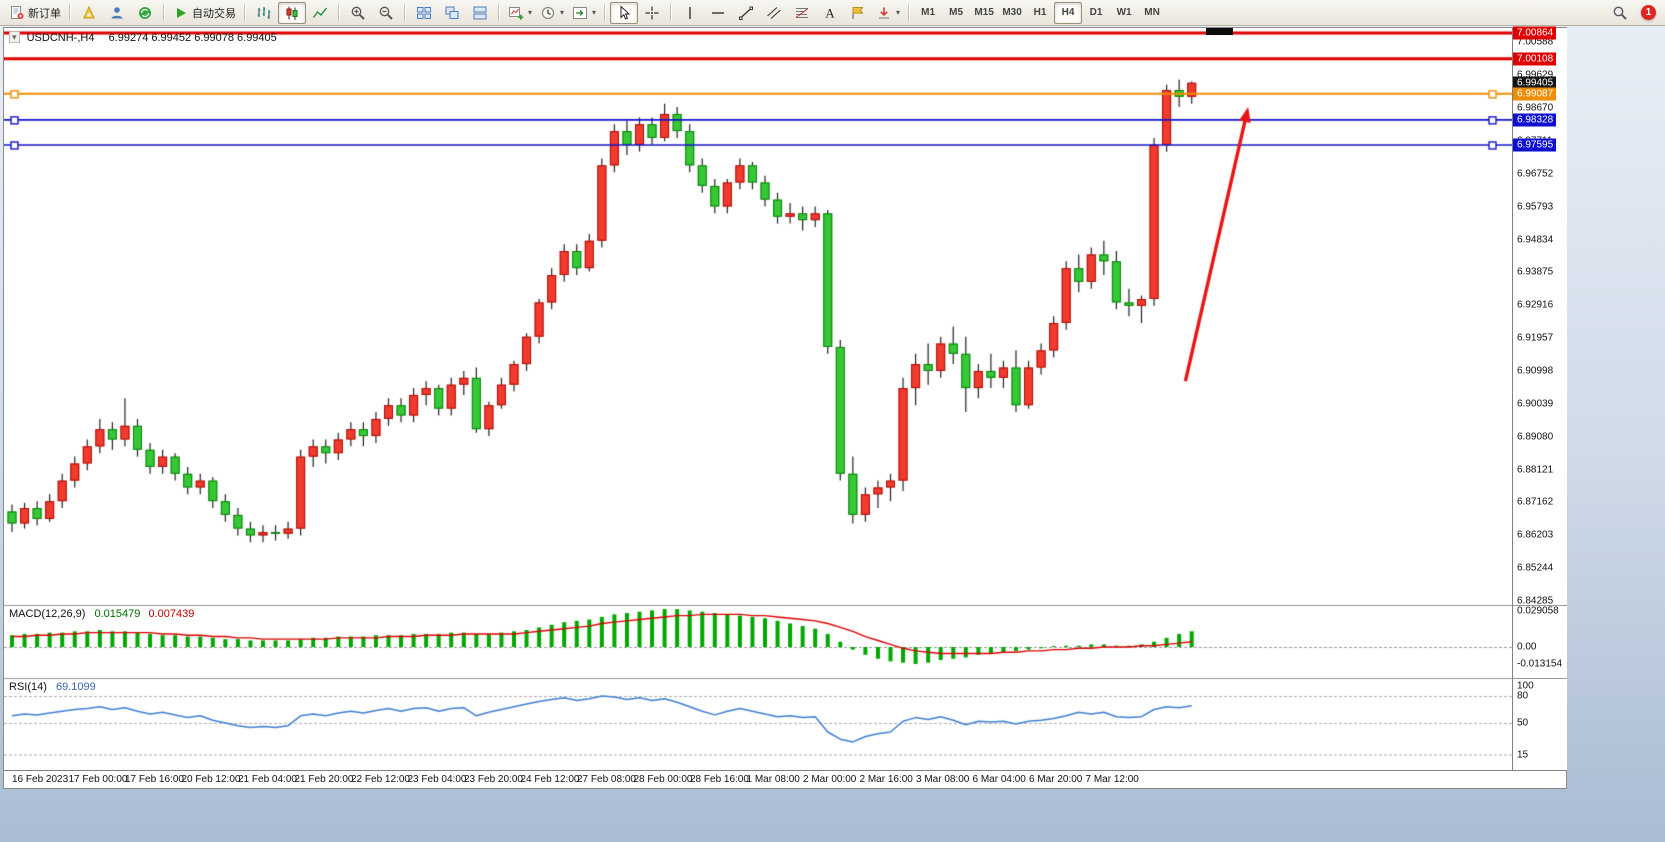  Describe the element at coordinates (40, 779) in the screenshot. I see `time-axis-label: 16 Feb 2023` at that location.